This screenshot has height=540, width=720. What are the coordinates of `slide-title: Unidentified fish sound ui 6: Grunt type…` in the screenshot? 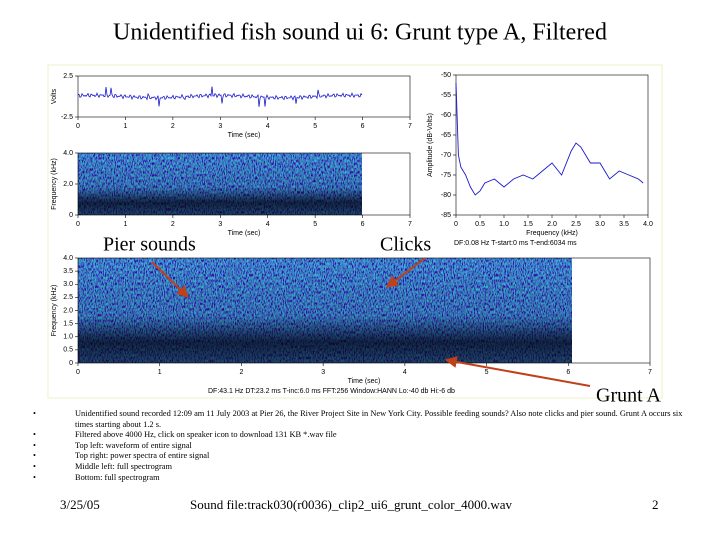 It's located at (360, 33).